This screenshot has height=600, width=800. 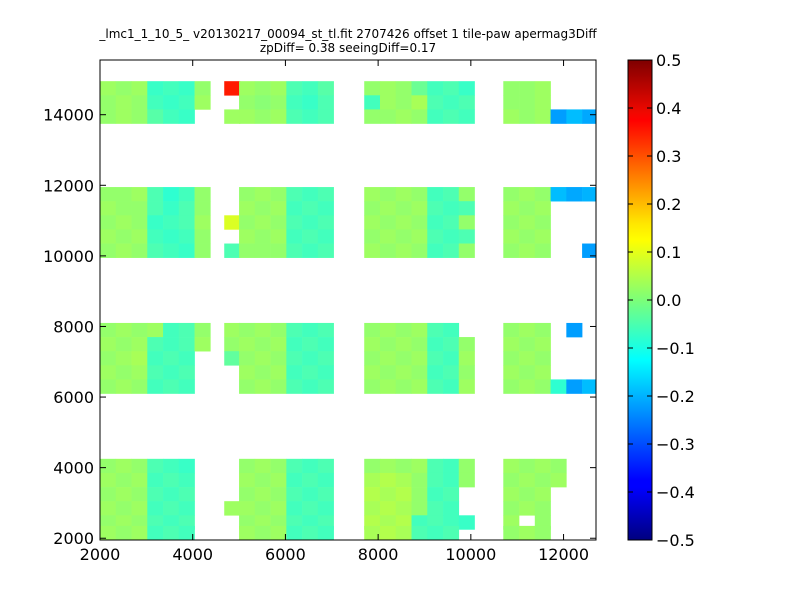 I want to click on y-tick-label: 14000, so click(x=68, y=115).